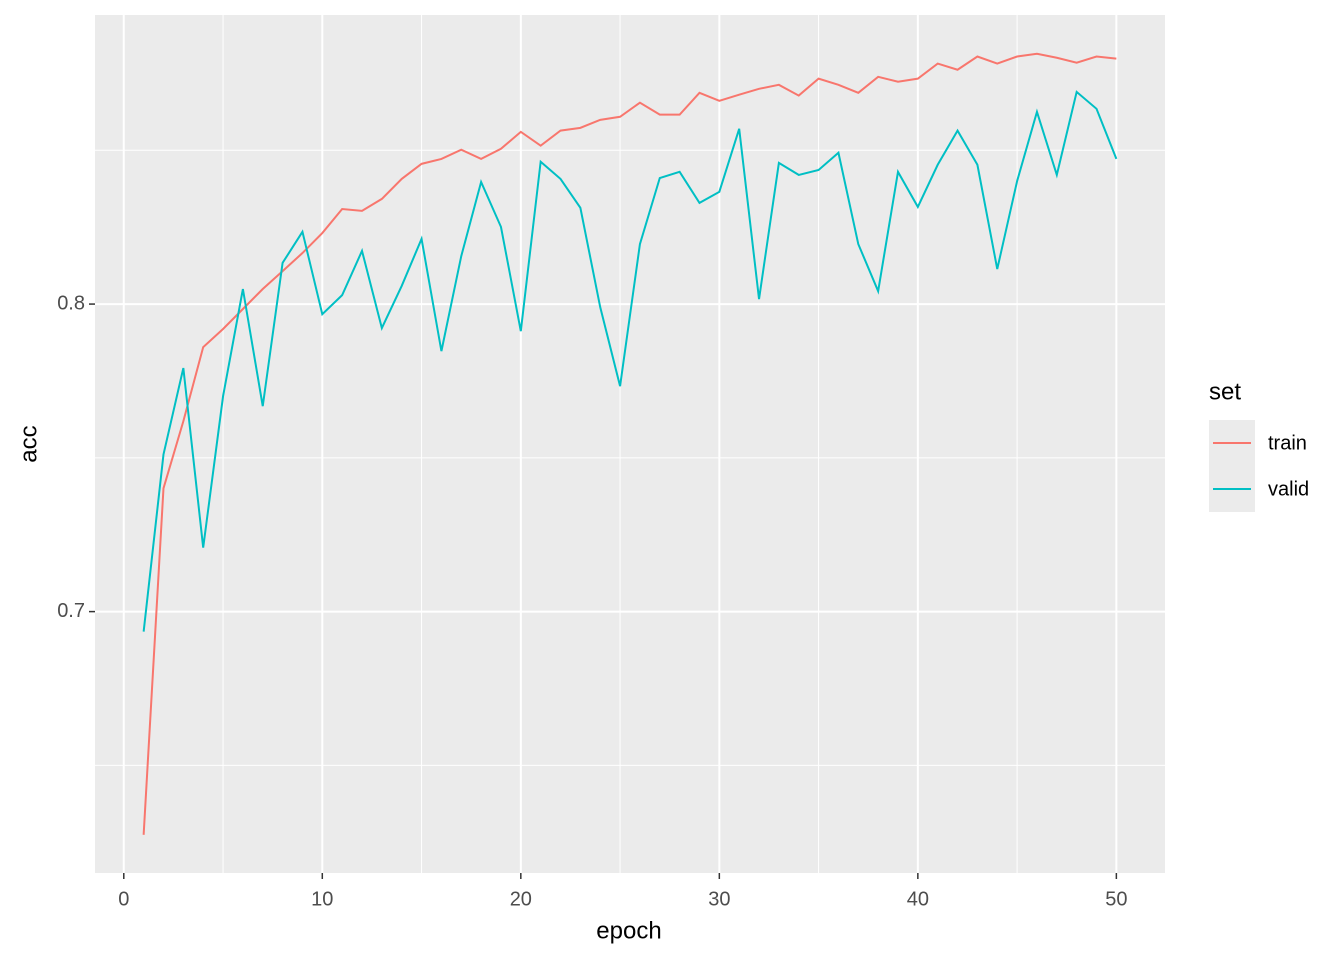 The height and width of the screenshot is (960, 1344). I want to click on legend-title: set, so click(1225, 391).